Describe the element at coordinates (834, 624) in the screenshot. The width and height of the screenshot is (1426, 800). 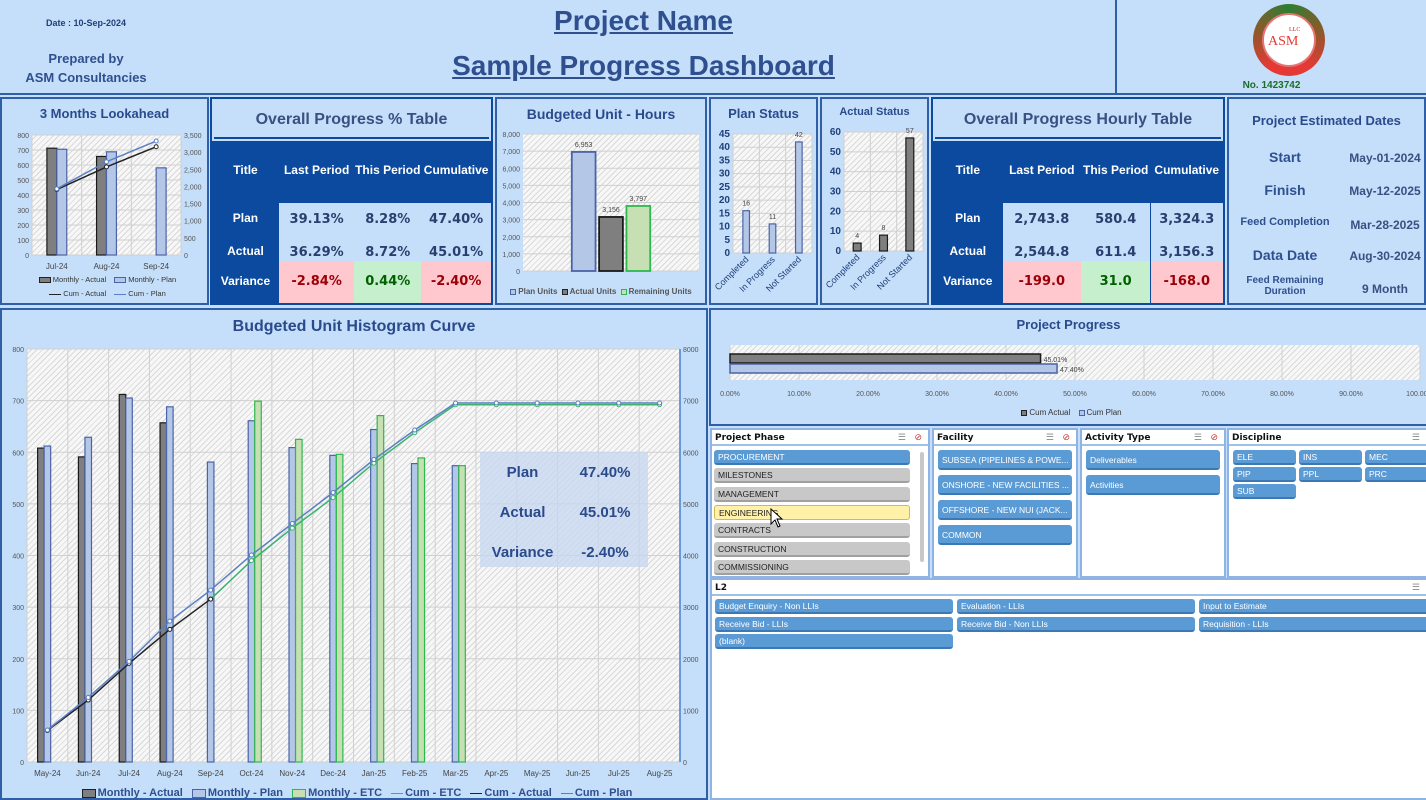
I see `slicer-item: Receive Bid - LLIs` at that location.